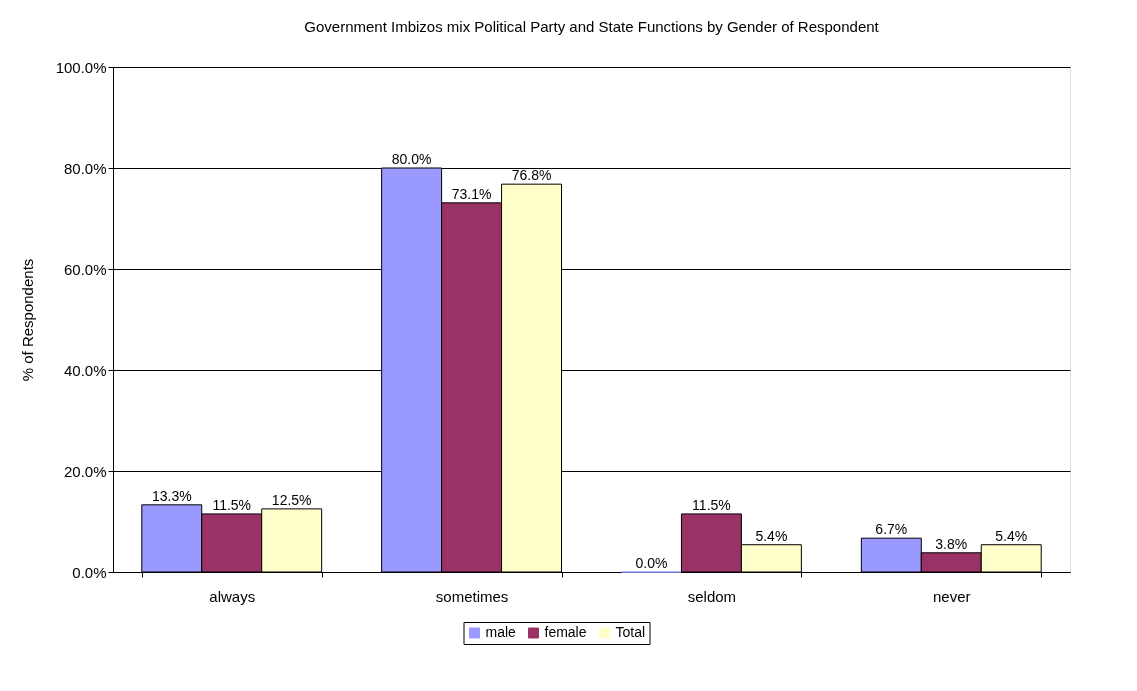  Describe the element at coordinates (232, 596) in the screenshot. I see `x-tick-label: always` at that location.